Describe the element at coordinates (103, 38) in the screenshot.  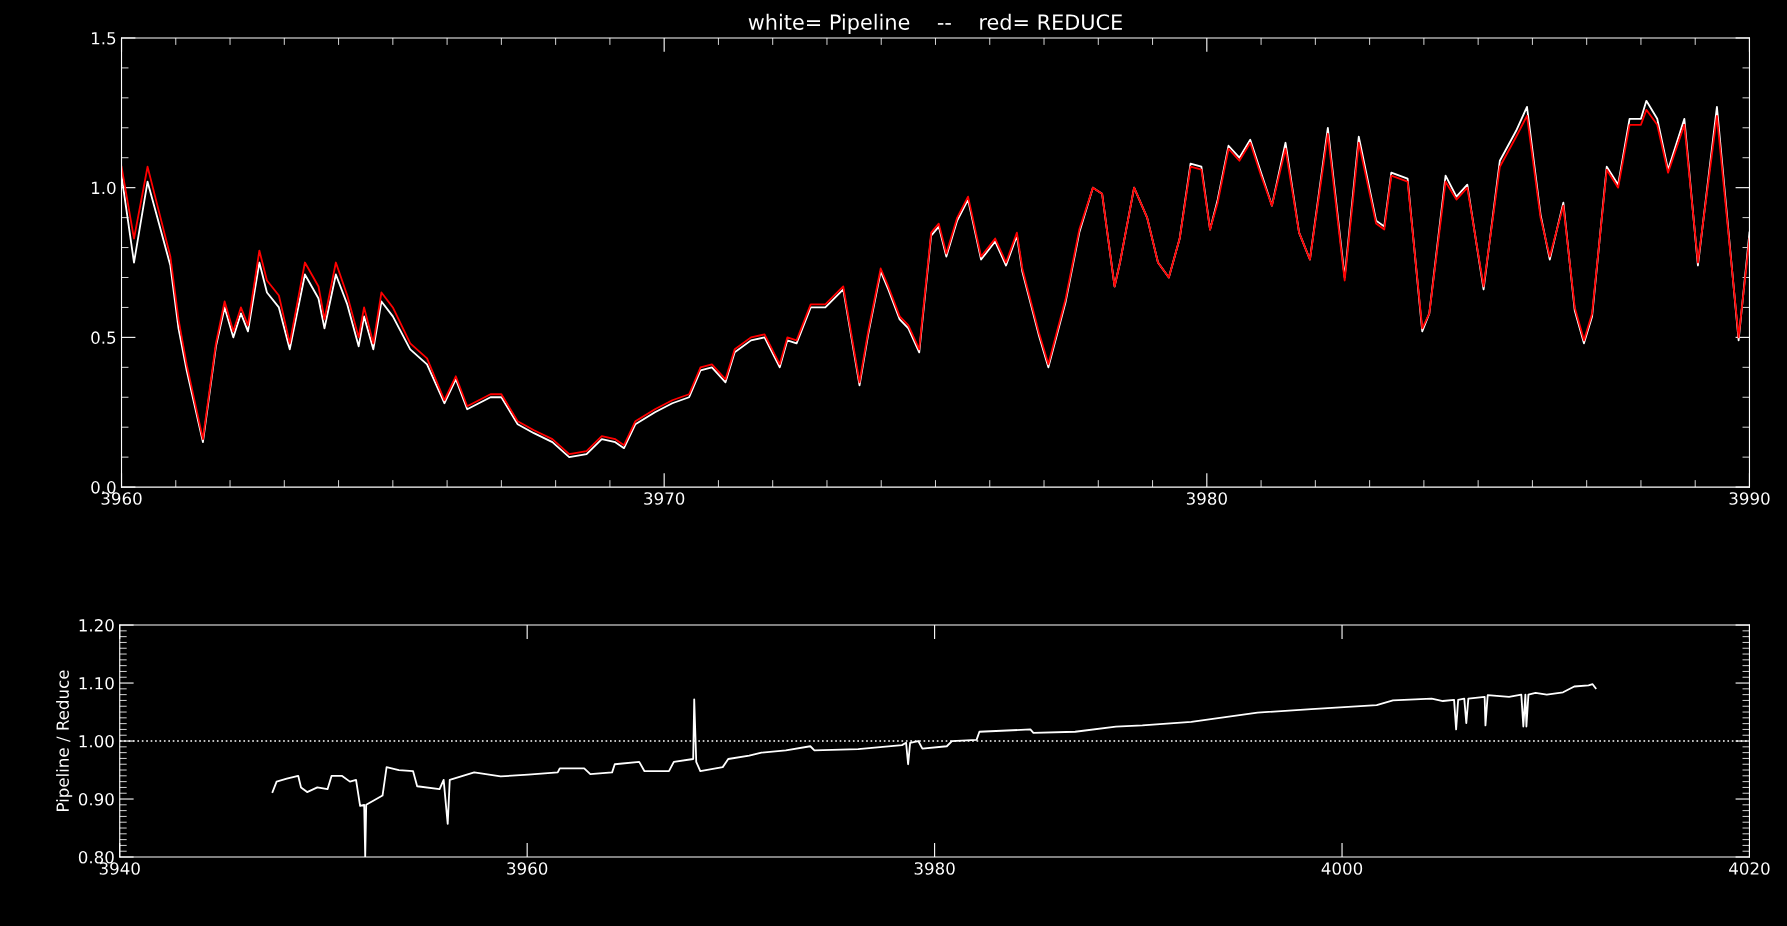
I see `y-tick-label: 1.5` at that location.